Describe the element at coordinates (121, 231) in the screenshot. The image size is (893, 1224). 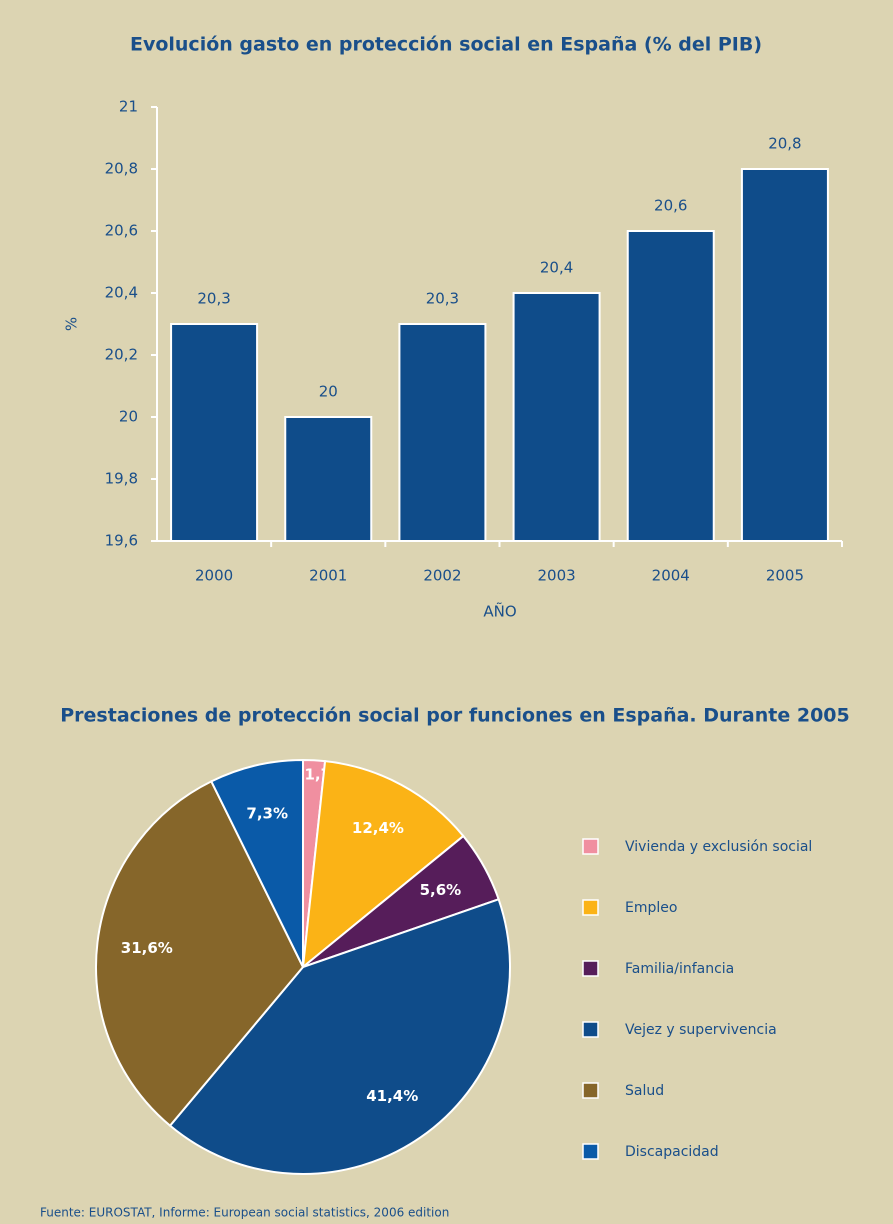
I see `y-tick-label: 20,6` at that location.